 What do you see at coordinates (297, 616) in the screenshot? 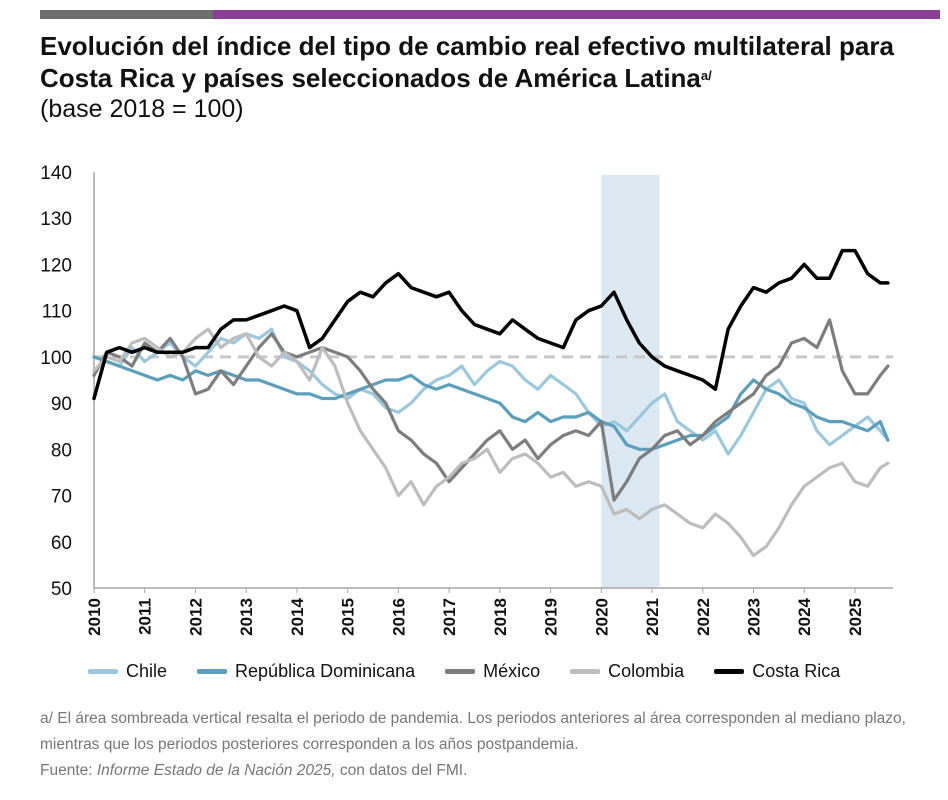
I see `x-tick-label: 2014` at bounding box center [297, 616].